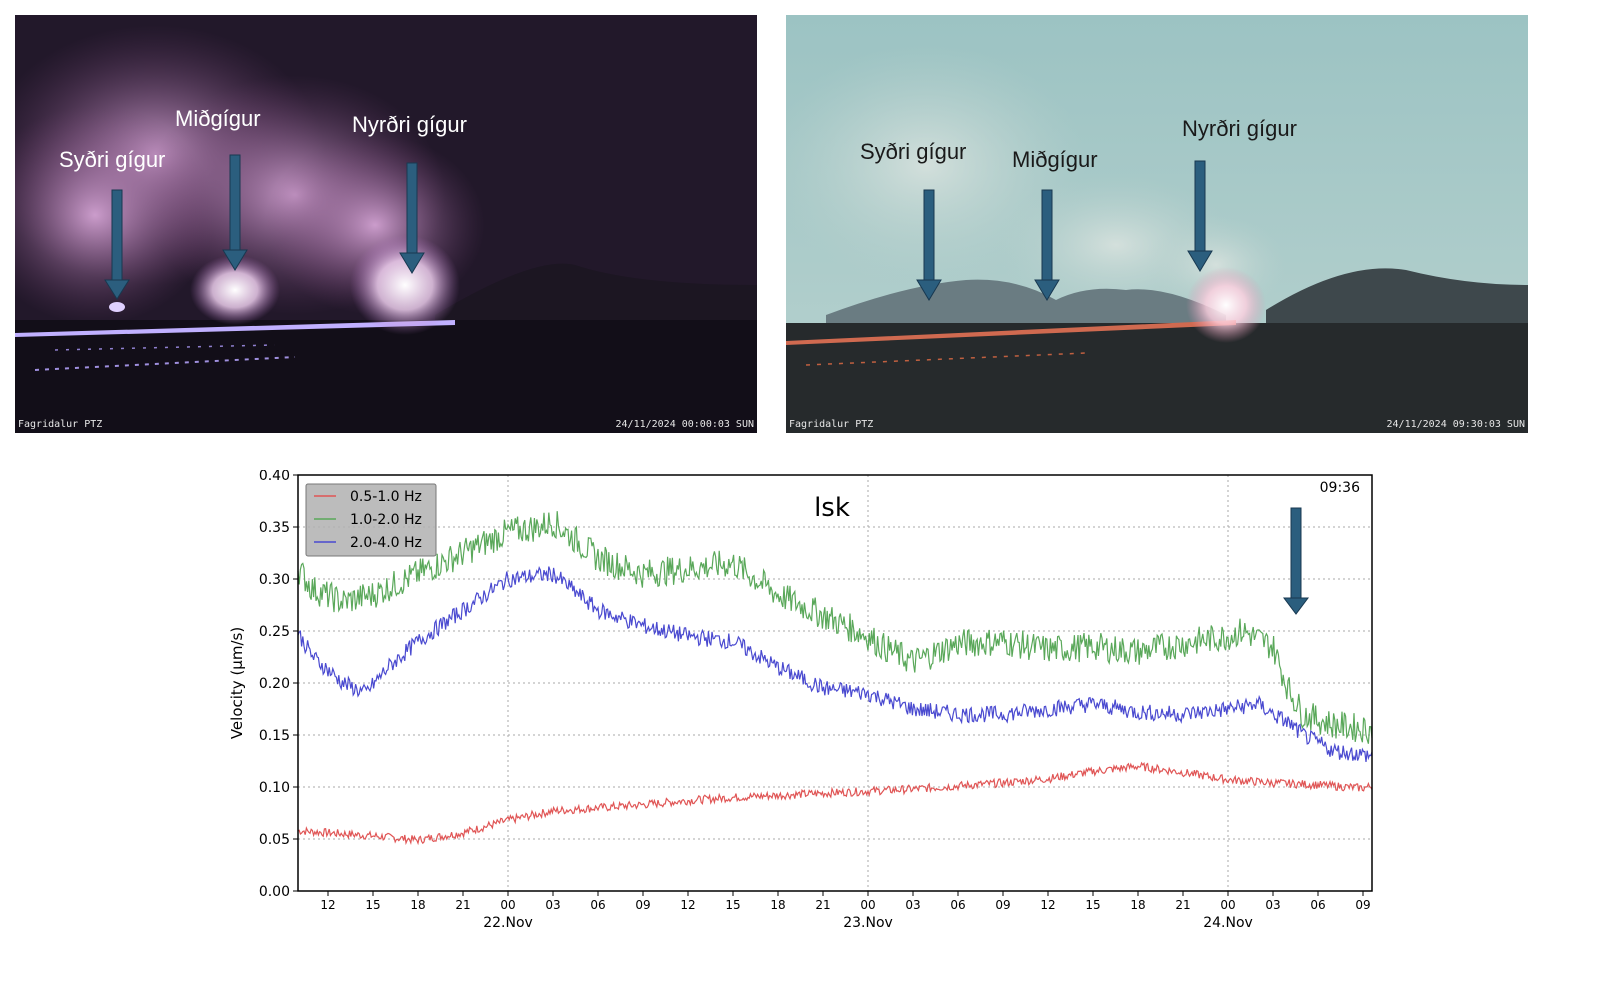 The height and width of the screenshot is (983, 1600). What do you see at coordinates (274, 840) in the screenshot?
I see `y-tick-label: 0.05` at bounding box center [274, 840].